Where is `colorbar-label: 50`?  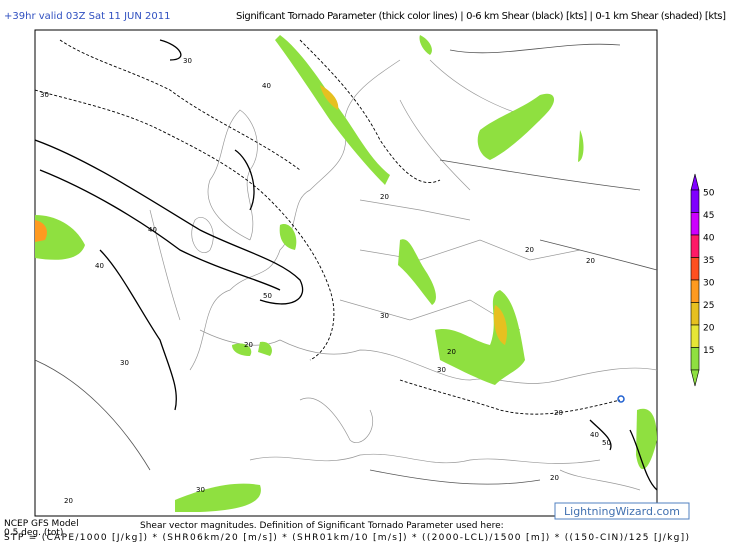 colorbar-label: 50 is located at coordinates (709, 194).